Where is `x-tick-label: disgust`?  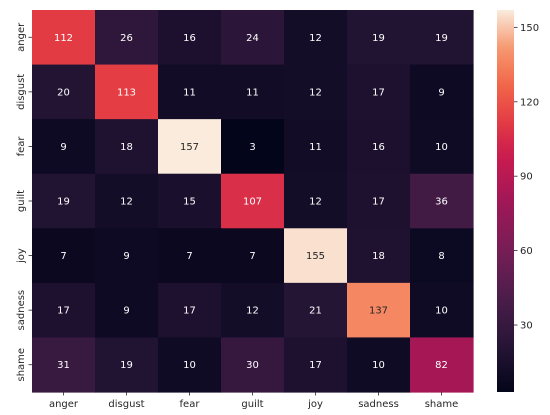
x-tick-label: disgust is located at coordinates (126, 404).